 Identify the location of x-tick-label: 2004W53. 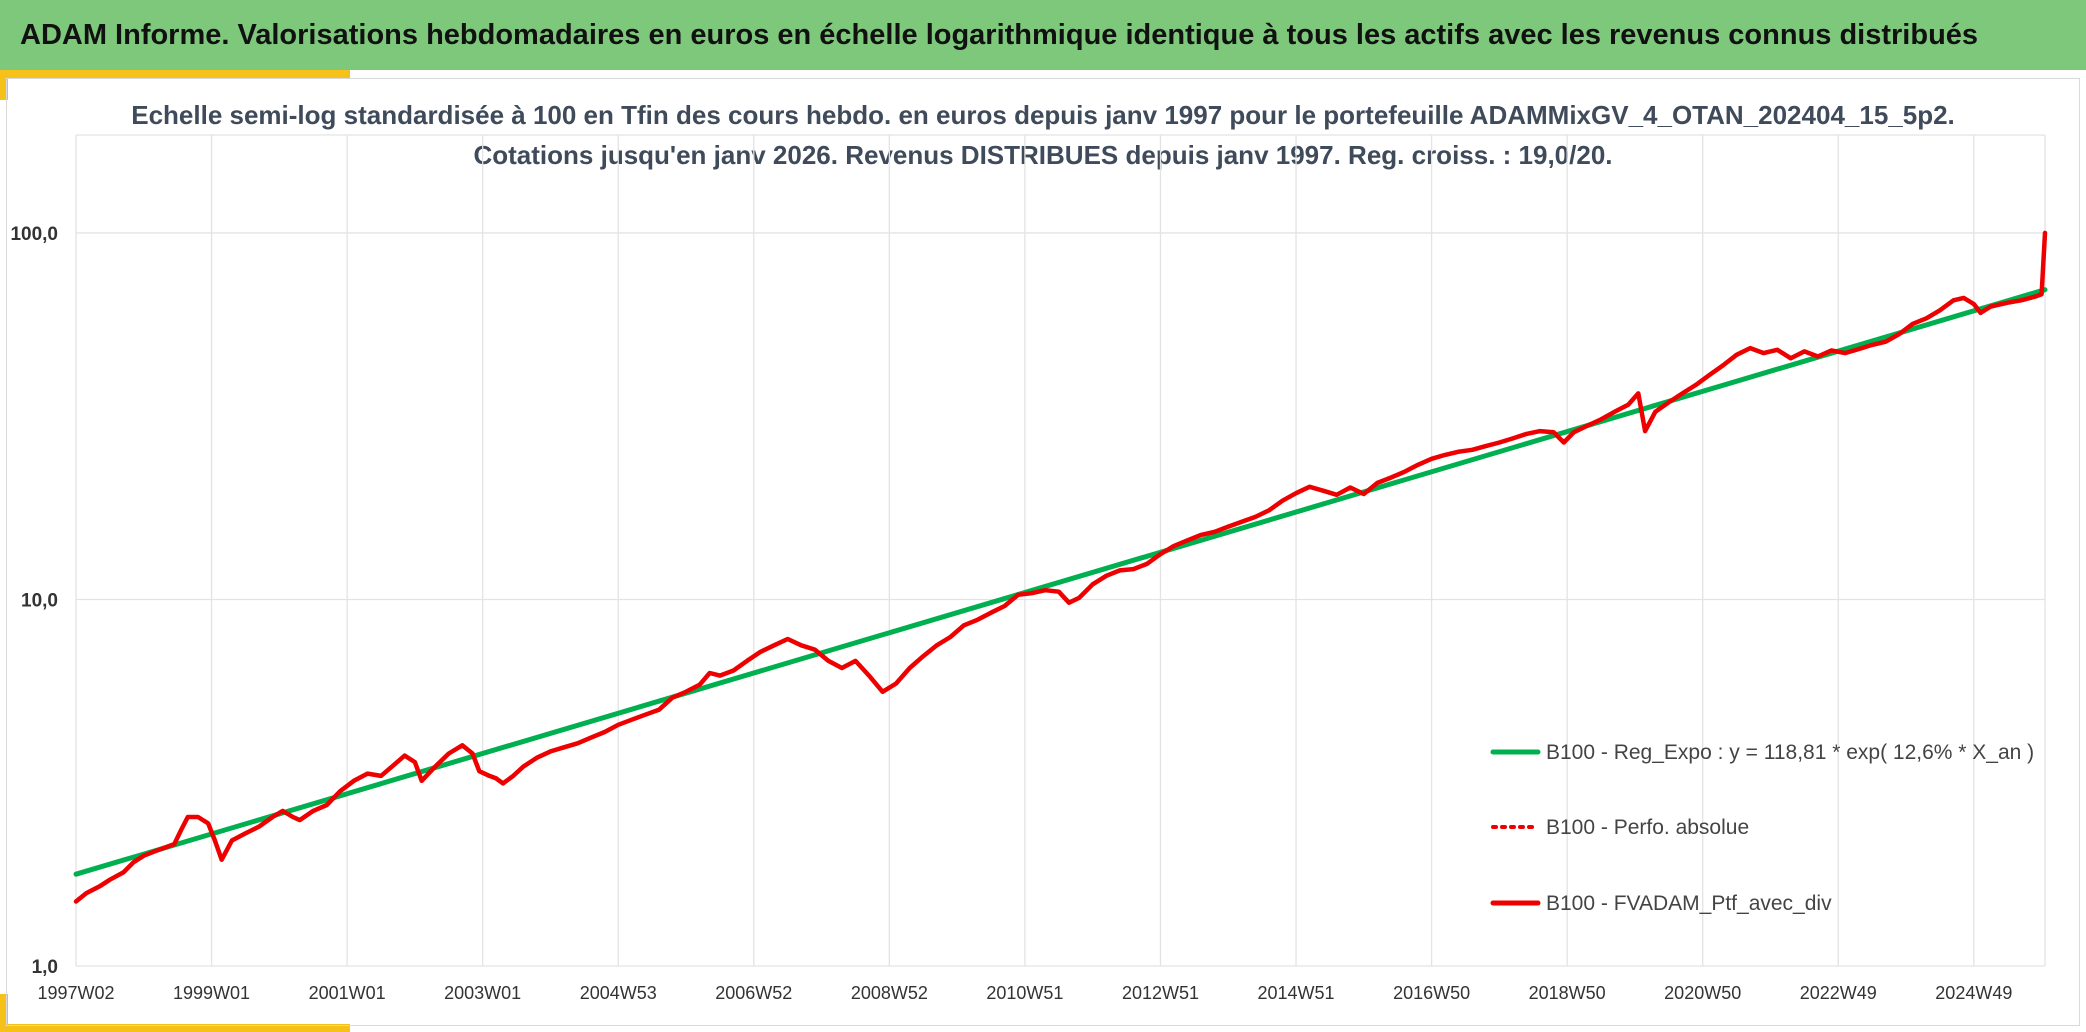
(618, 993).